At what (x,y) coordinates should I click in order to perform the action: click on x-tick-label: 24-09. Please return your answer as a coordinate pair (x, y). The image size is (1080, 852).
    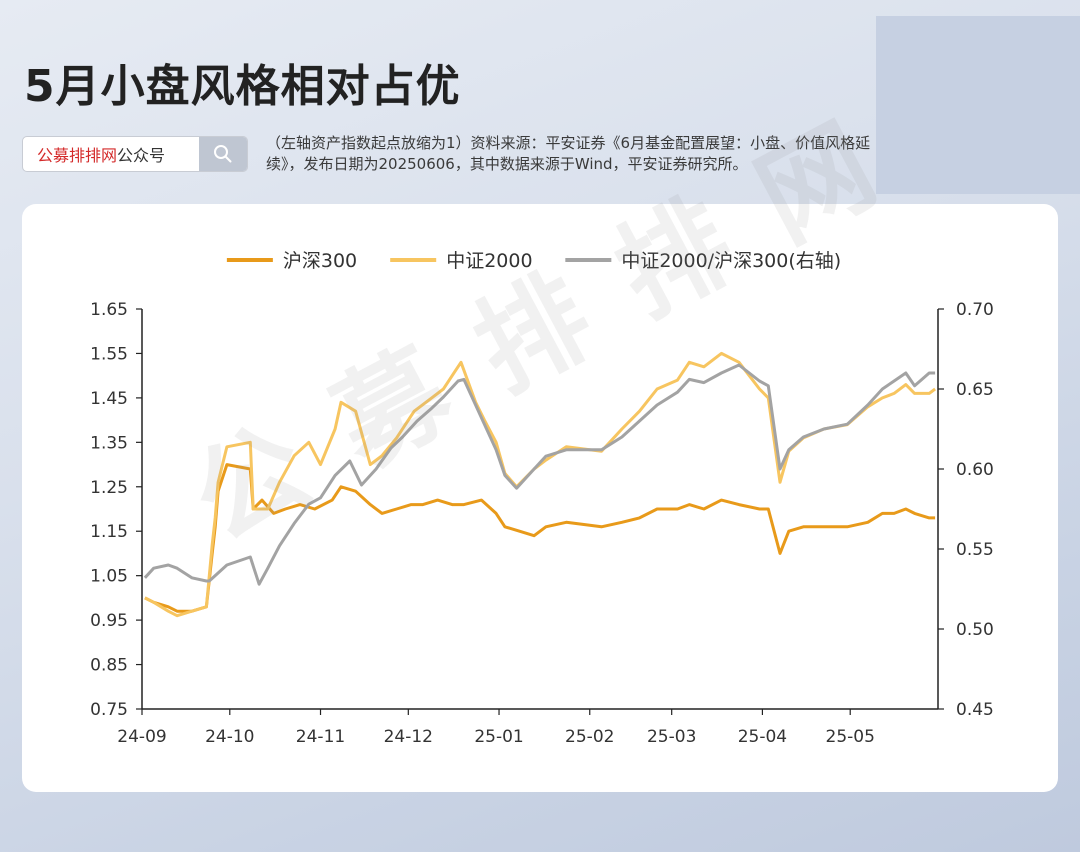
    Looking at the image, I should click on (141, 737).